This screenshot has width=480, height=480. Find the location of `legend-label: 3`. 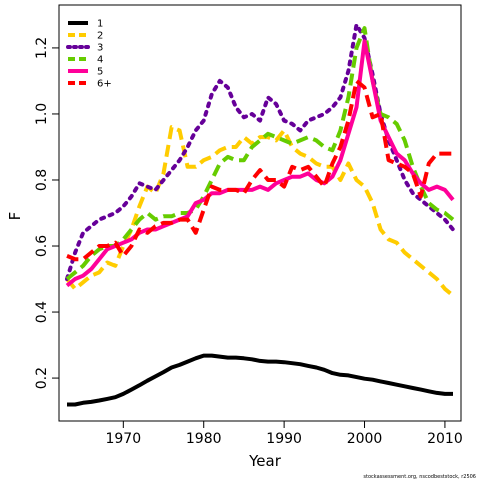

legend-label: 3 is located at coordinates (100, 48).